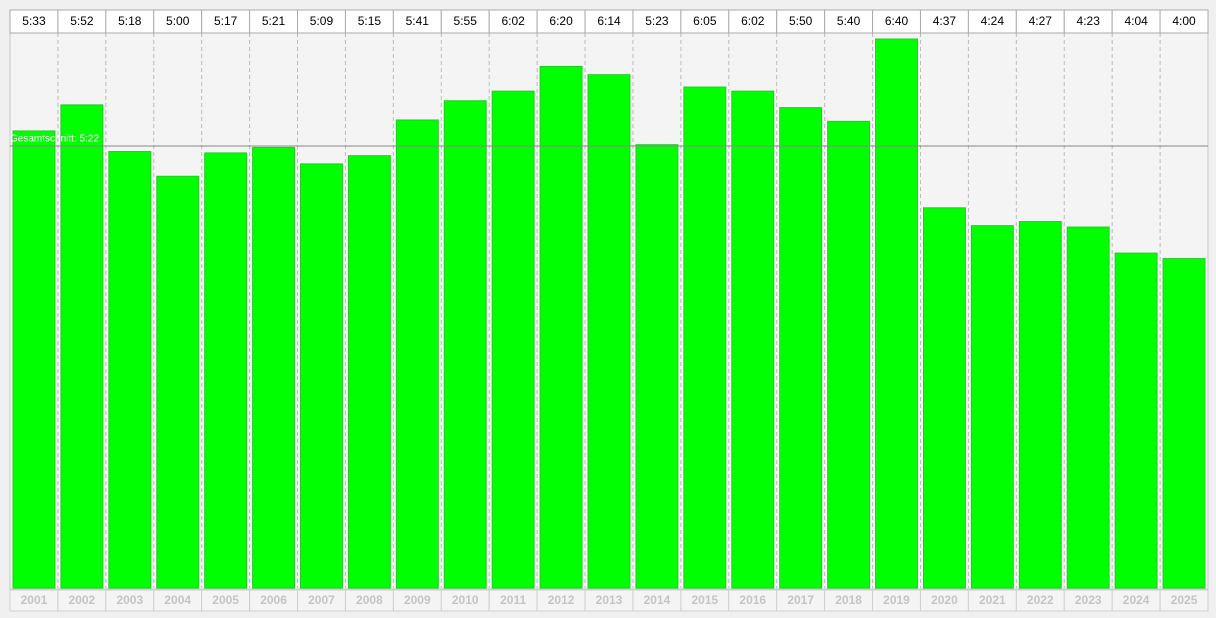 This screenshot has width=1216, height=618. Describe the element at coordinates (465, 600) in the screenshot. I see `year-label: 2010` at that location.